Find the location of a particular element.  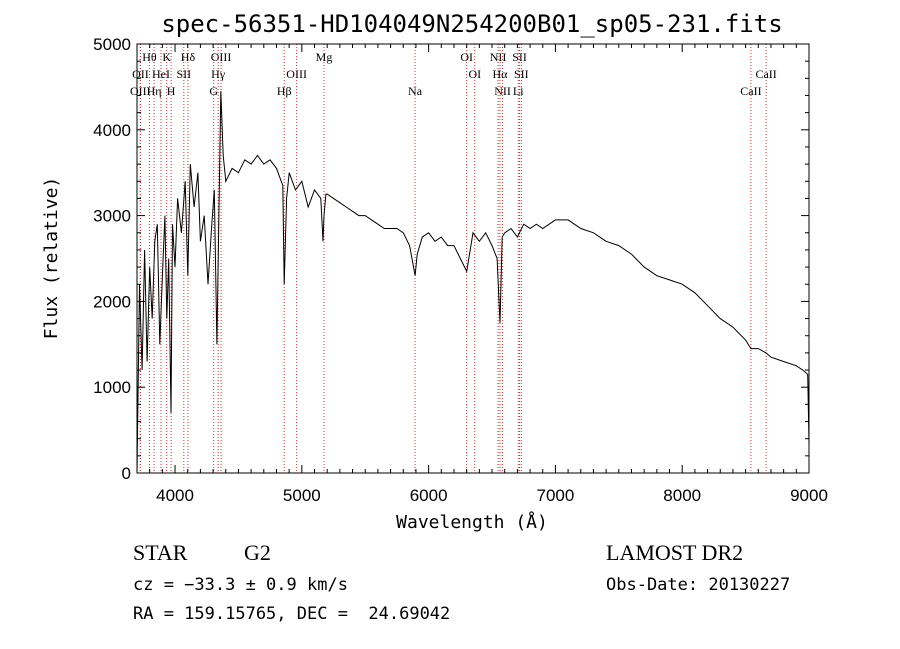

subclass-label: G2 is located at coordinates (257, 552).